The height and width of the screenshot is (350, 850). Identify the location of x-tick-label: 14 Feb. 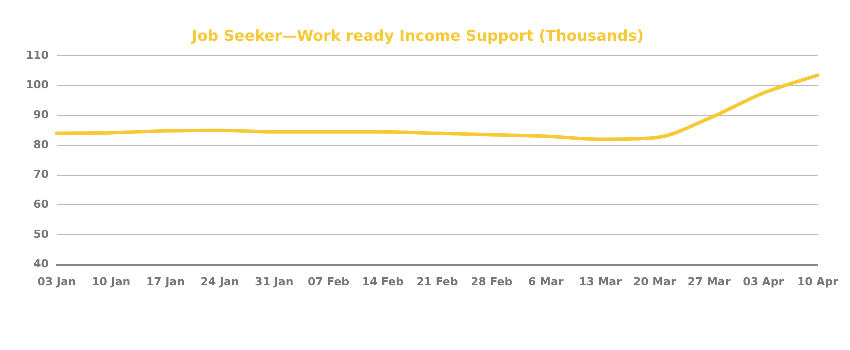
(383, 281).